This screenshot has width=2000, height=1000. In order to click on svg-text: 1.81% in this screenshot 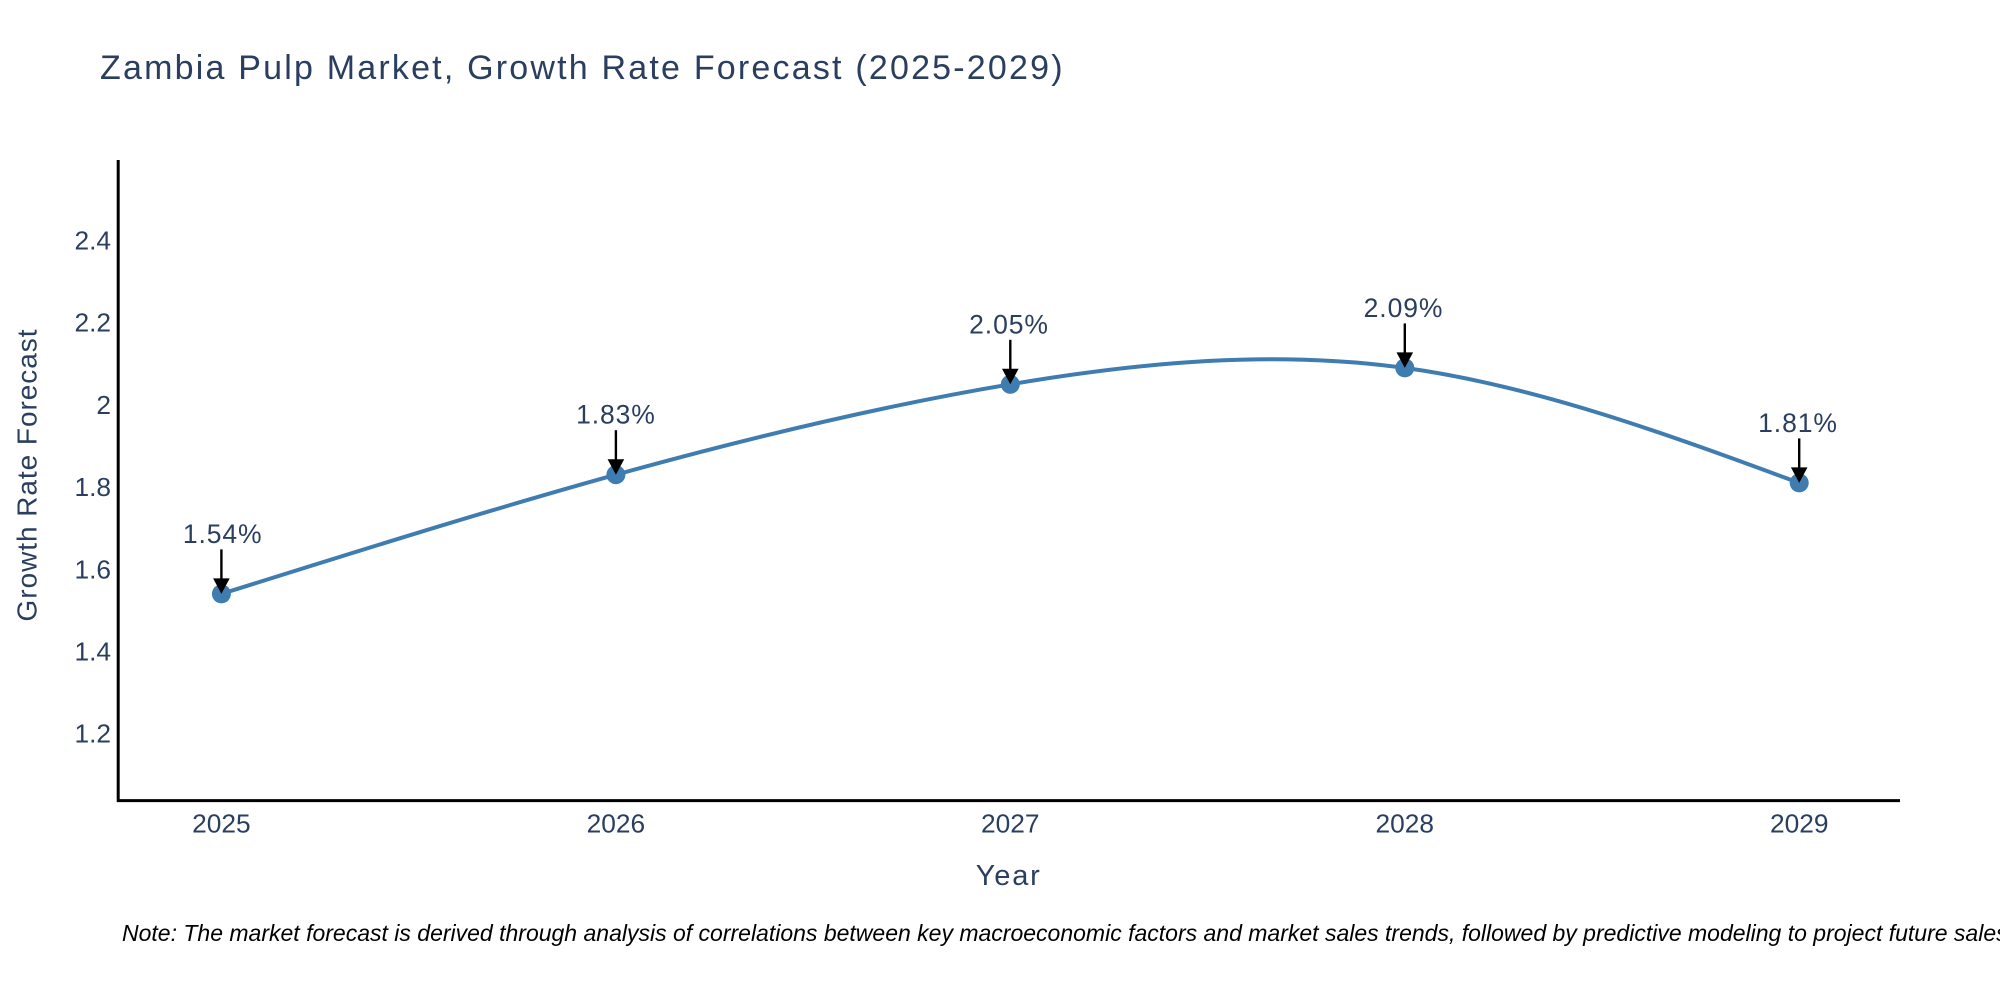, I will do `click(1798, 423)`.